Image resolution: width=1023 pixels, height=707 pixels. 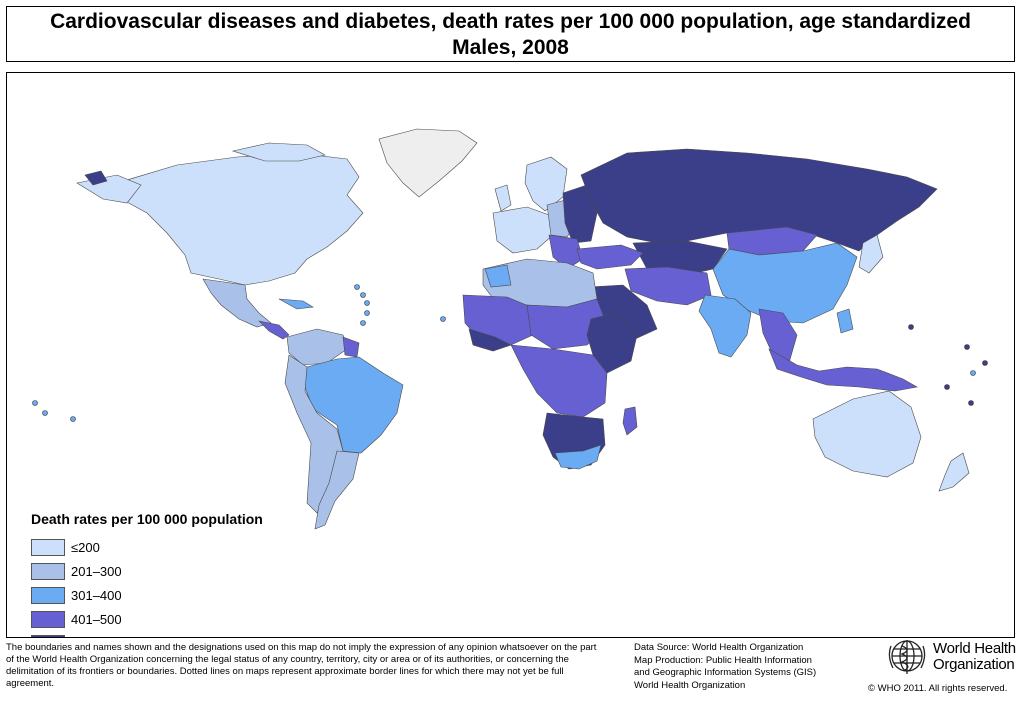 I want to click on legend-item: 401–500, so click(x=147, y=619).